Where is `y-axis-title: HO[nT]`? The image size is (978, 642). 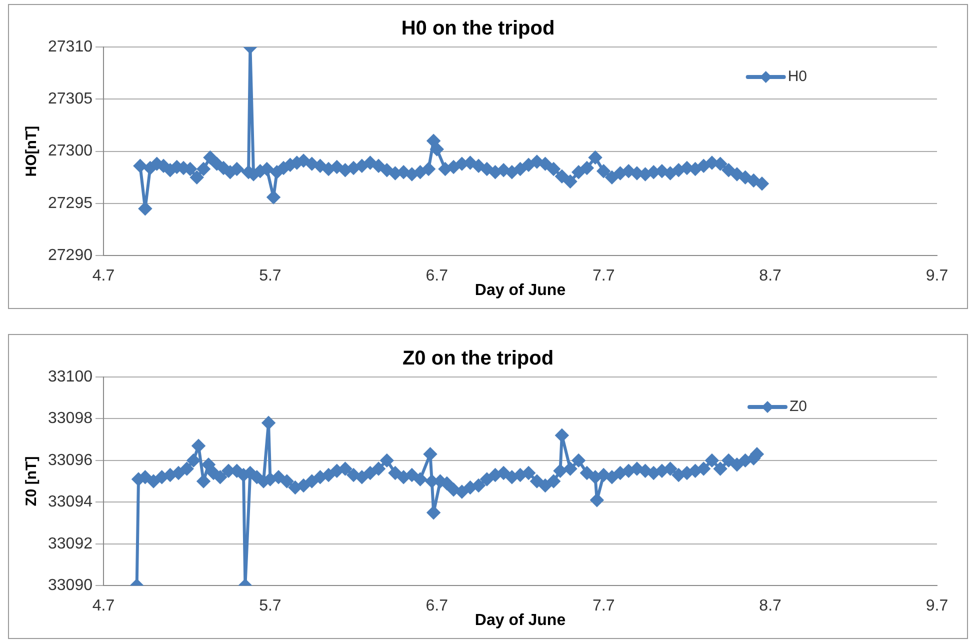 y-axis-title: HO[nT] is located at coordinates (31, 151).